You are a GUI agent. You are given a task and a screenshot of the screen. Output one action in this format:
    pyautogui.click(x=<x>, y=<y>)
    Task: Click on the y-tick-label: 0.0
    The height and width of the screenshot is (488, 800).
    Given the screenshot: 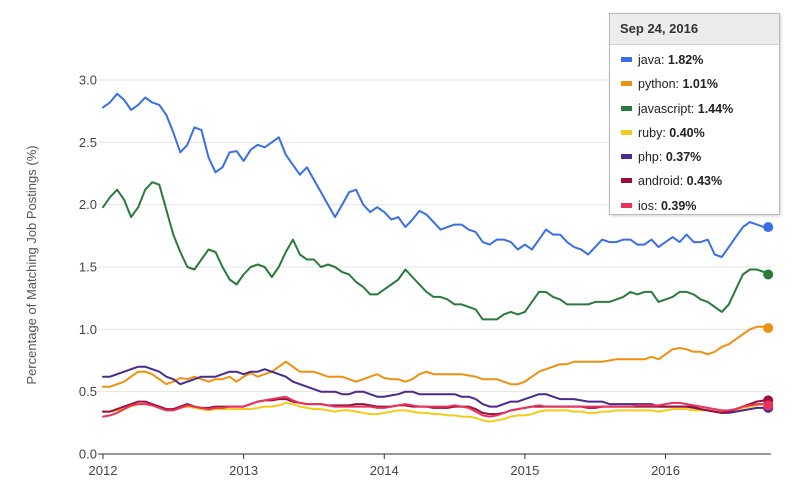 What is the action you would take?
    pyautogui.click(x=88, y=454)
    